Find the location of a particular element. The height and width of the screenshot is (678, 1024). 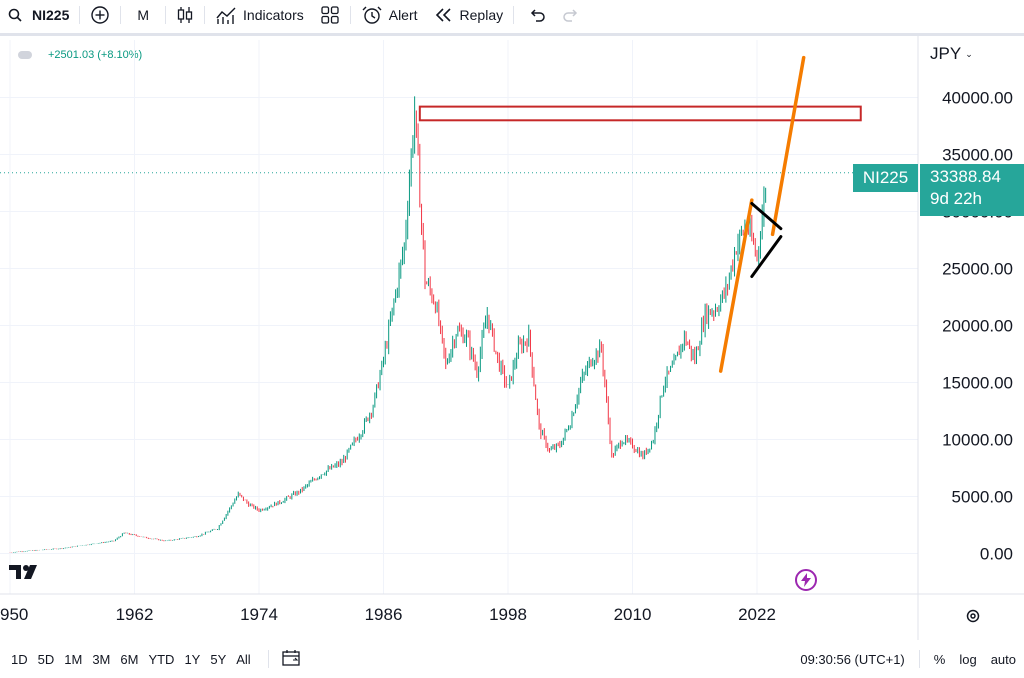

replay-label: Replay is located at coordinates (481, 15).